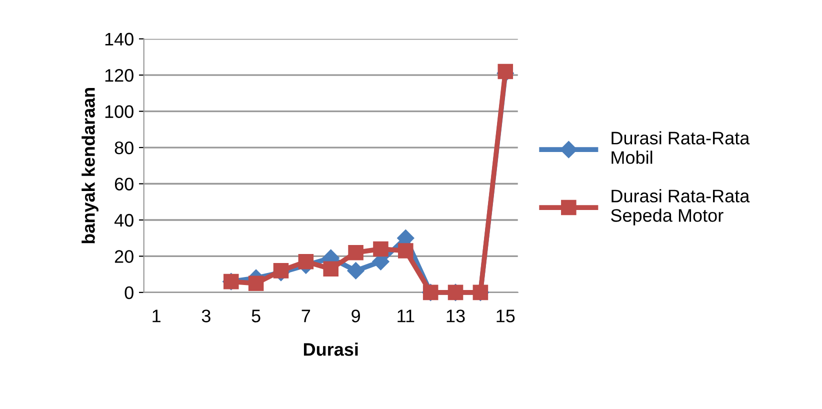  Describe the element at coordinates (681, 147) in the screenshot. I see `legend-label: Durasi Rata-Rata Mobil` at that location.